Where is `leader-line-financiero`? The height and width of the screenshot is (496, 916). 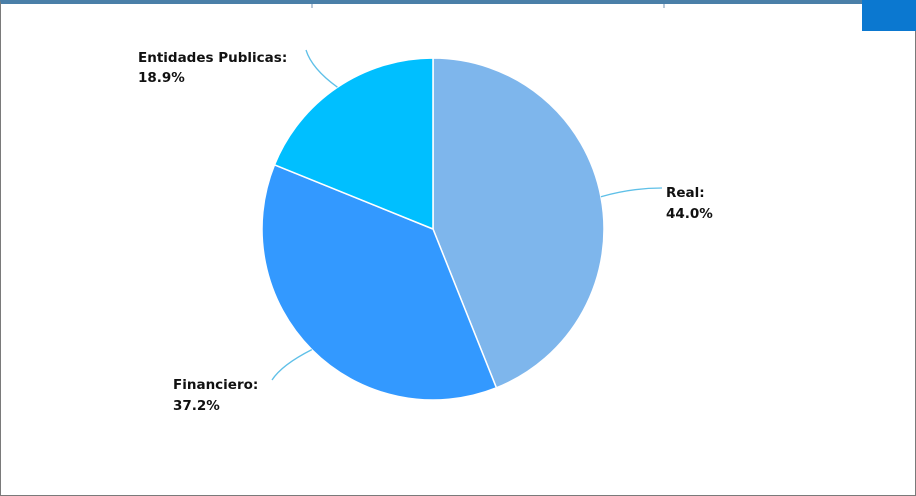 leader-line-financiero is located at coordinates (292, 365).